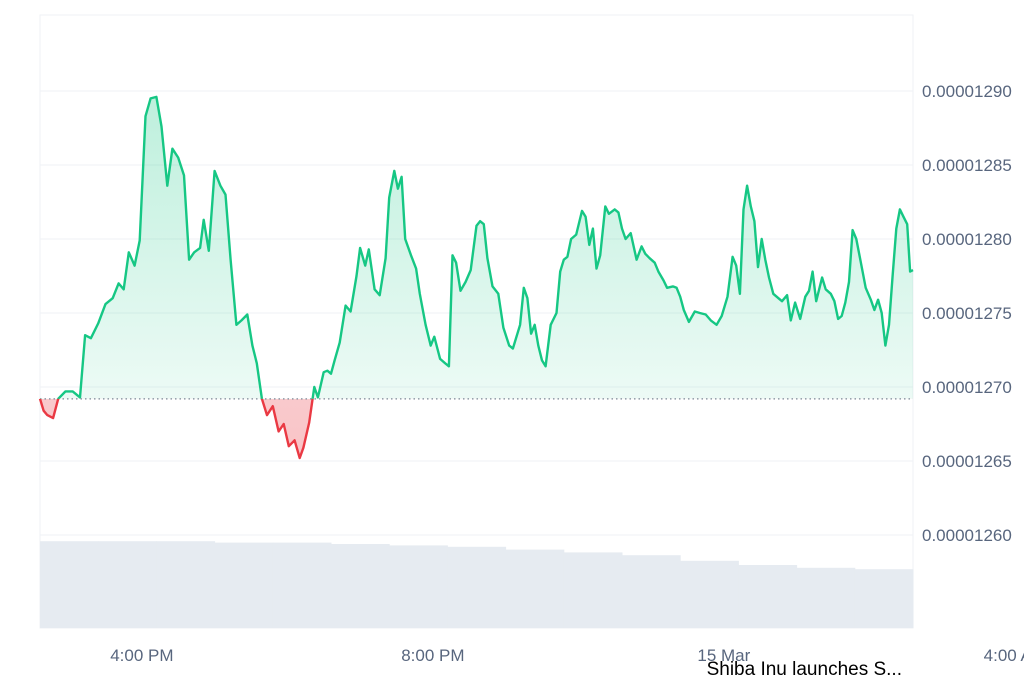 The image size is (1024, 688). Describe the element at coordinates (176, 428) in the screenshot. I see `area-fill-down` at that location.